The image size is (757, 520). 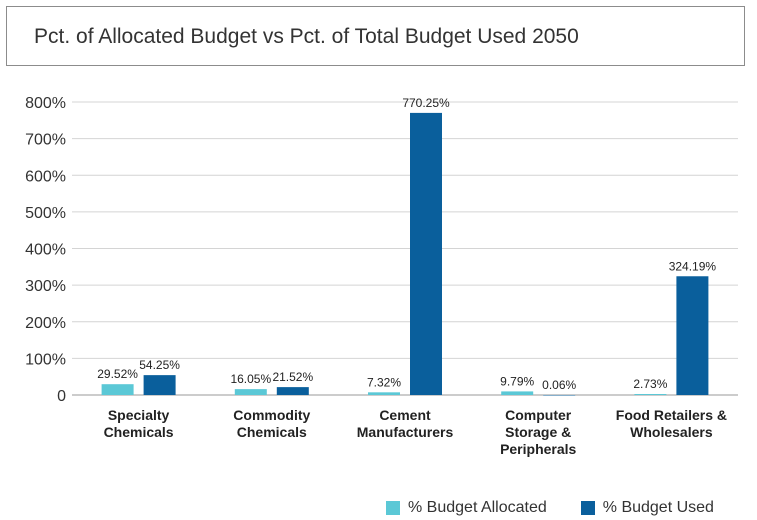 I want to click on y-tick-label: 500%, so click(x=45, y=213).